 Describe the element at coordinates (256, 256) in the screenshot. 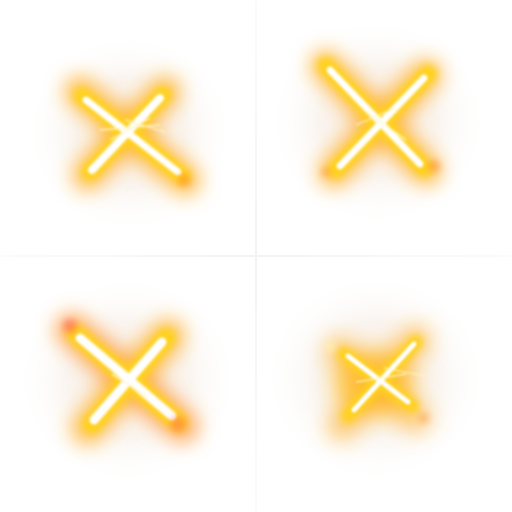

I see `frame-divider-horizontal` at that location.